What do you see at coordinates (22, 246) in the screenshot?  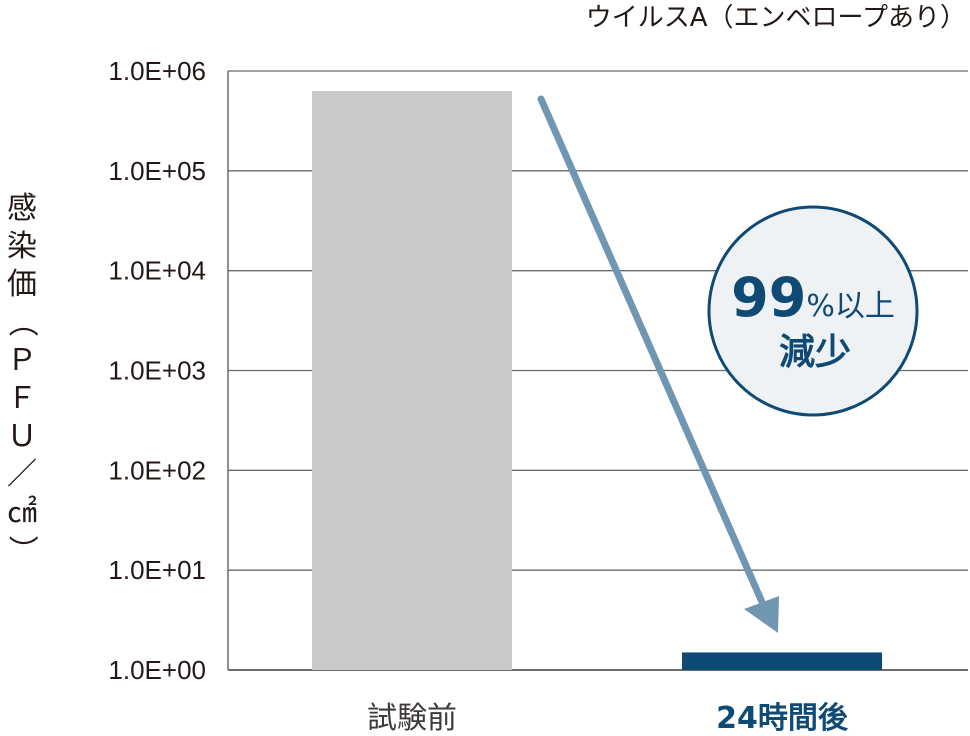 I see `y-axis-label-char-1: 染` at bounding box center [22, 246].